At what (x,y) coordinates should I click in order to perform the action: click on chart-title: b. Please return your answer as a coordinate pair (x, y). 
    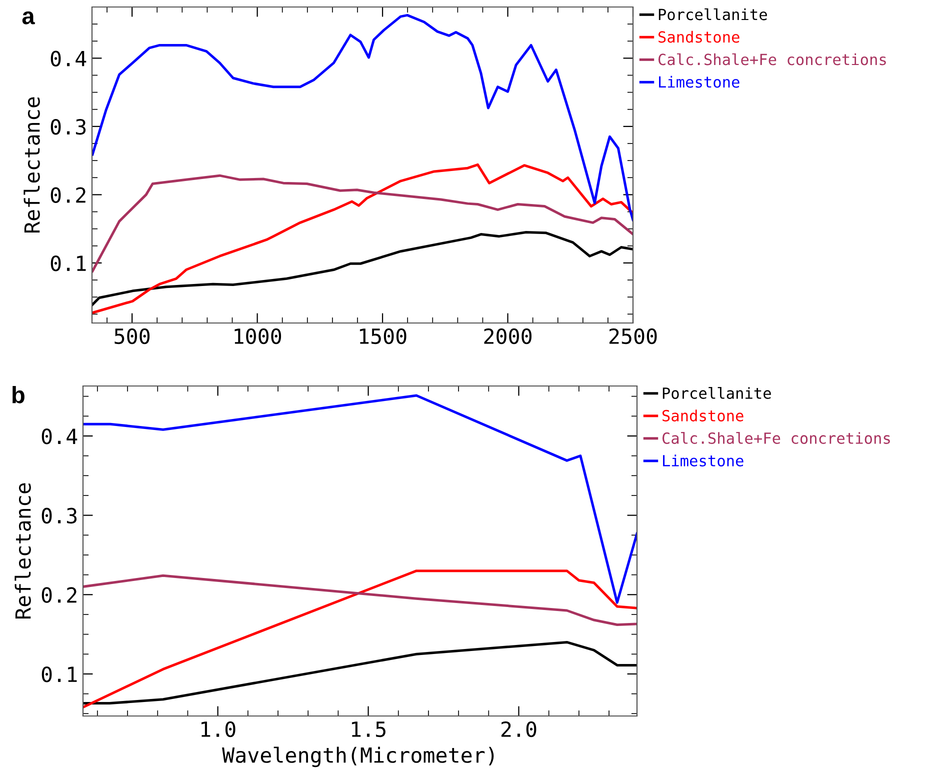
    Looking at the image, I should click on (18, 395).